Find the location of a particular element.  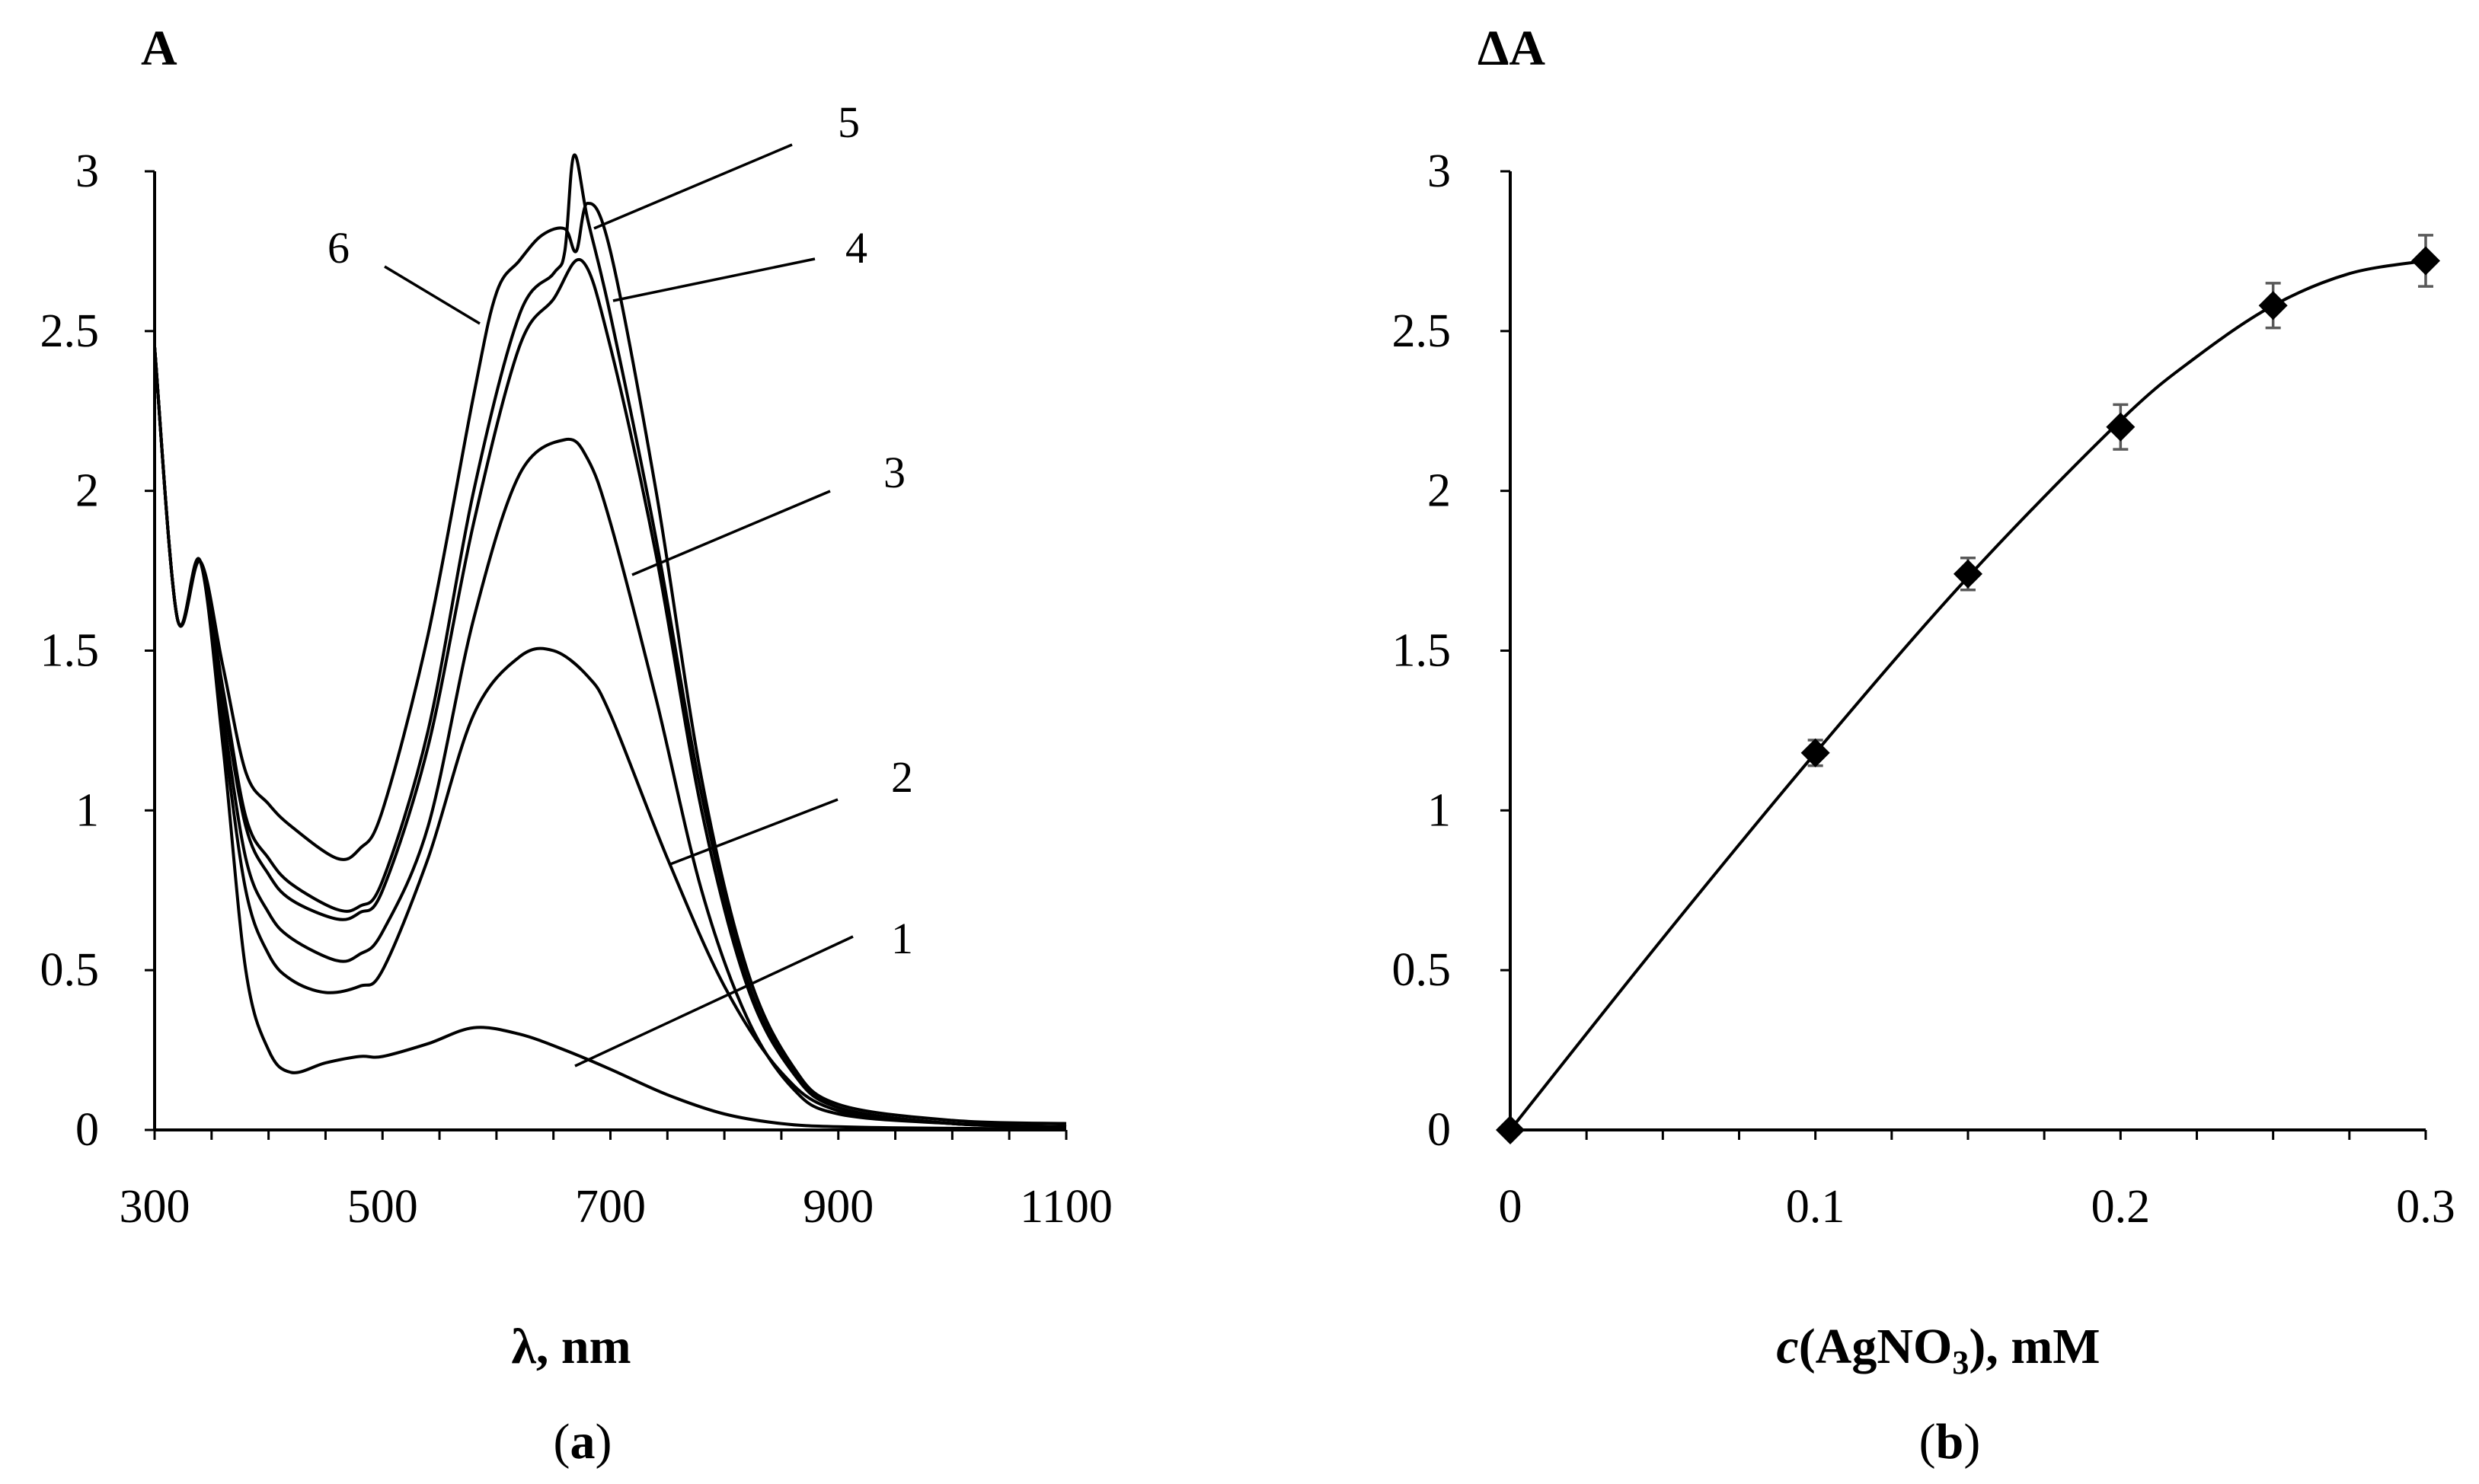

panel-a-x-axis-title: λ, nm is located at coordinates (571, 1346).